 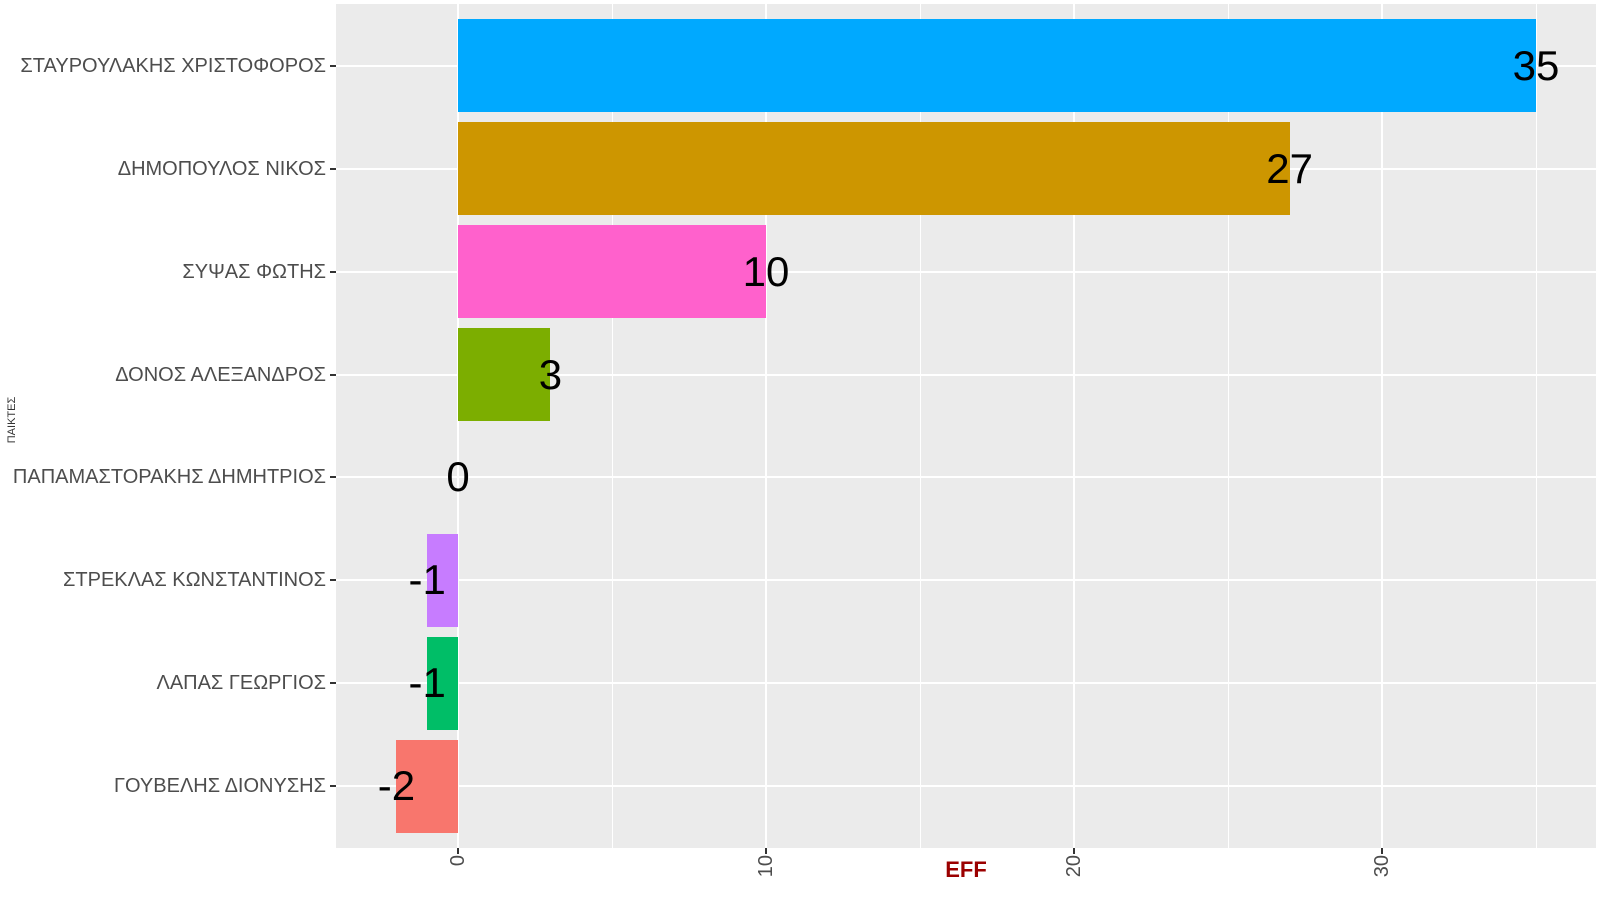 I want to click on y-tick-label: ΣΤΡΕΚΛΑΣ ΚΩΝΣΤΑΝΤΙΝΟΣ, so click(x=194, y=580).